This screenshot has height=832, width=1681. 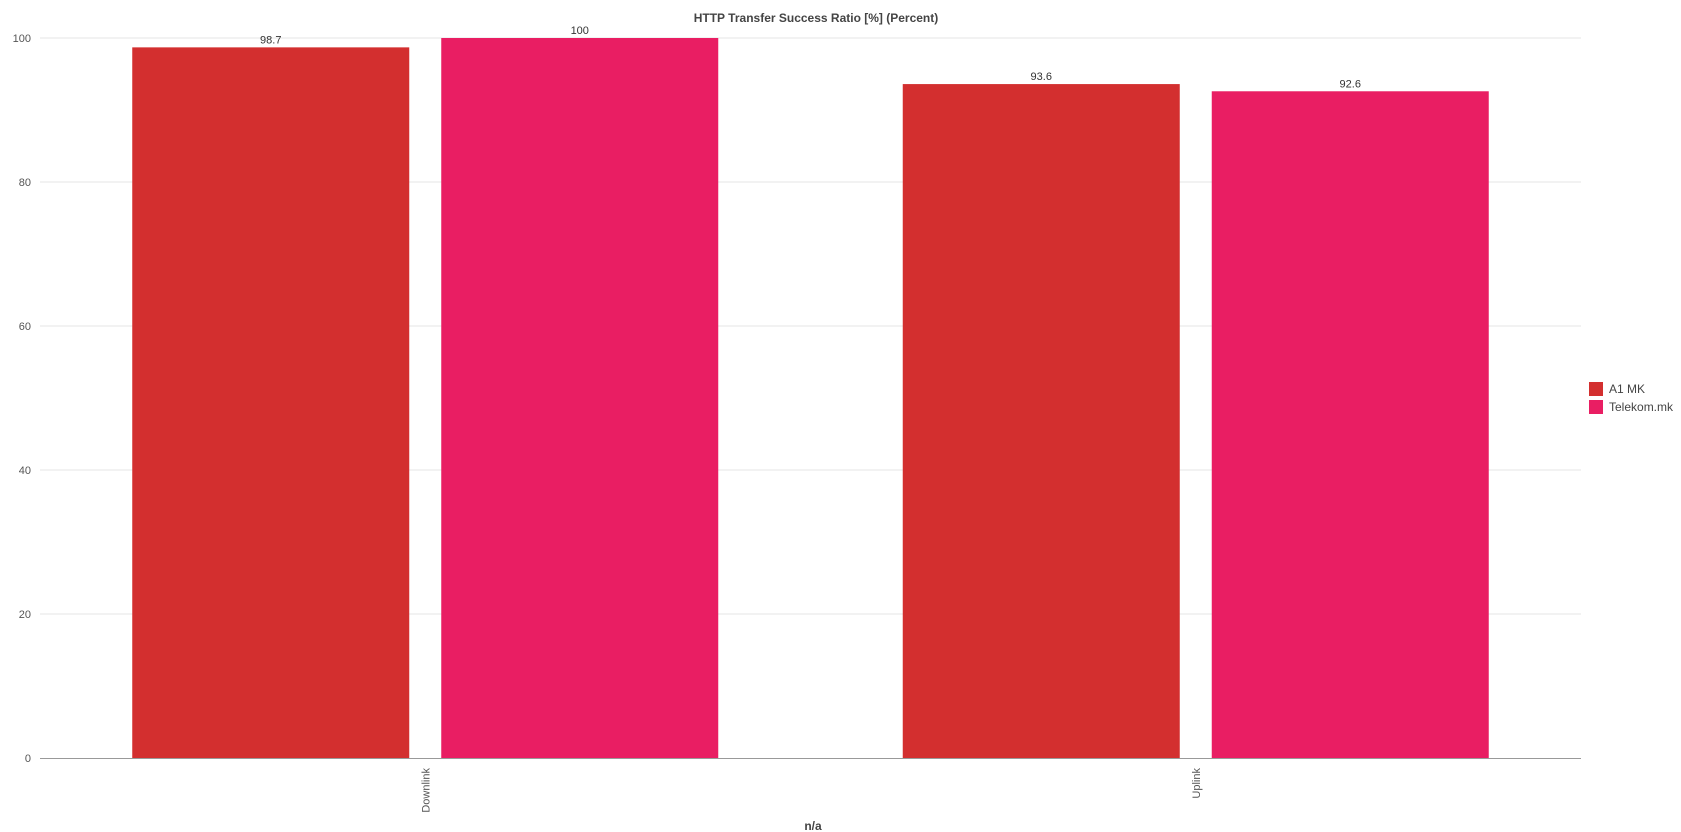 What do you see at coordinates (1641, 407) in the screenshot?
I see `legend-label: Telekom.mk` at bounding box center [1641, 407].